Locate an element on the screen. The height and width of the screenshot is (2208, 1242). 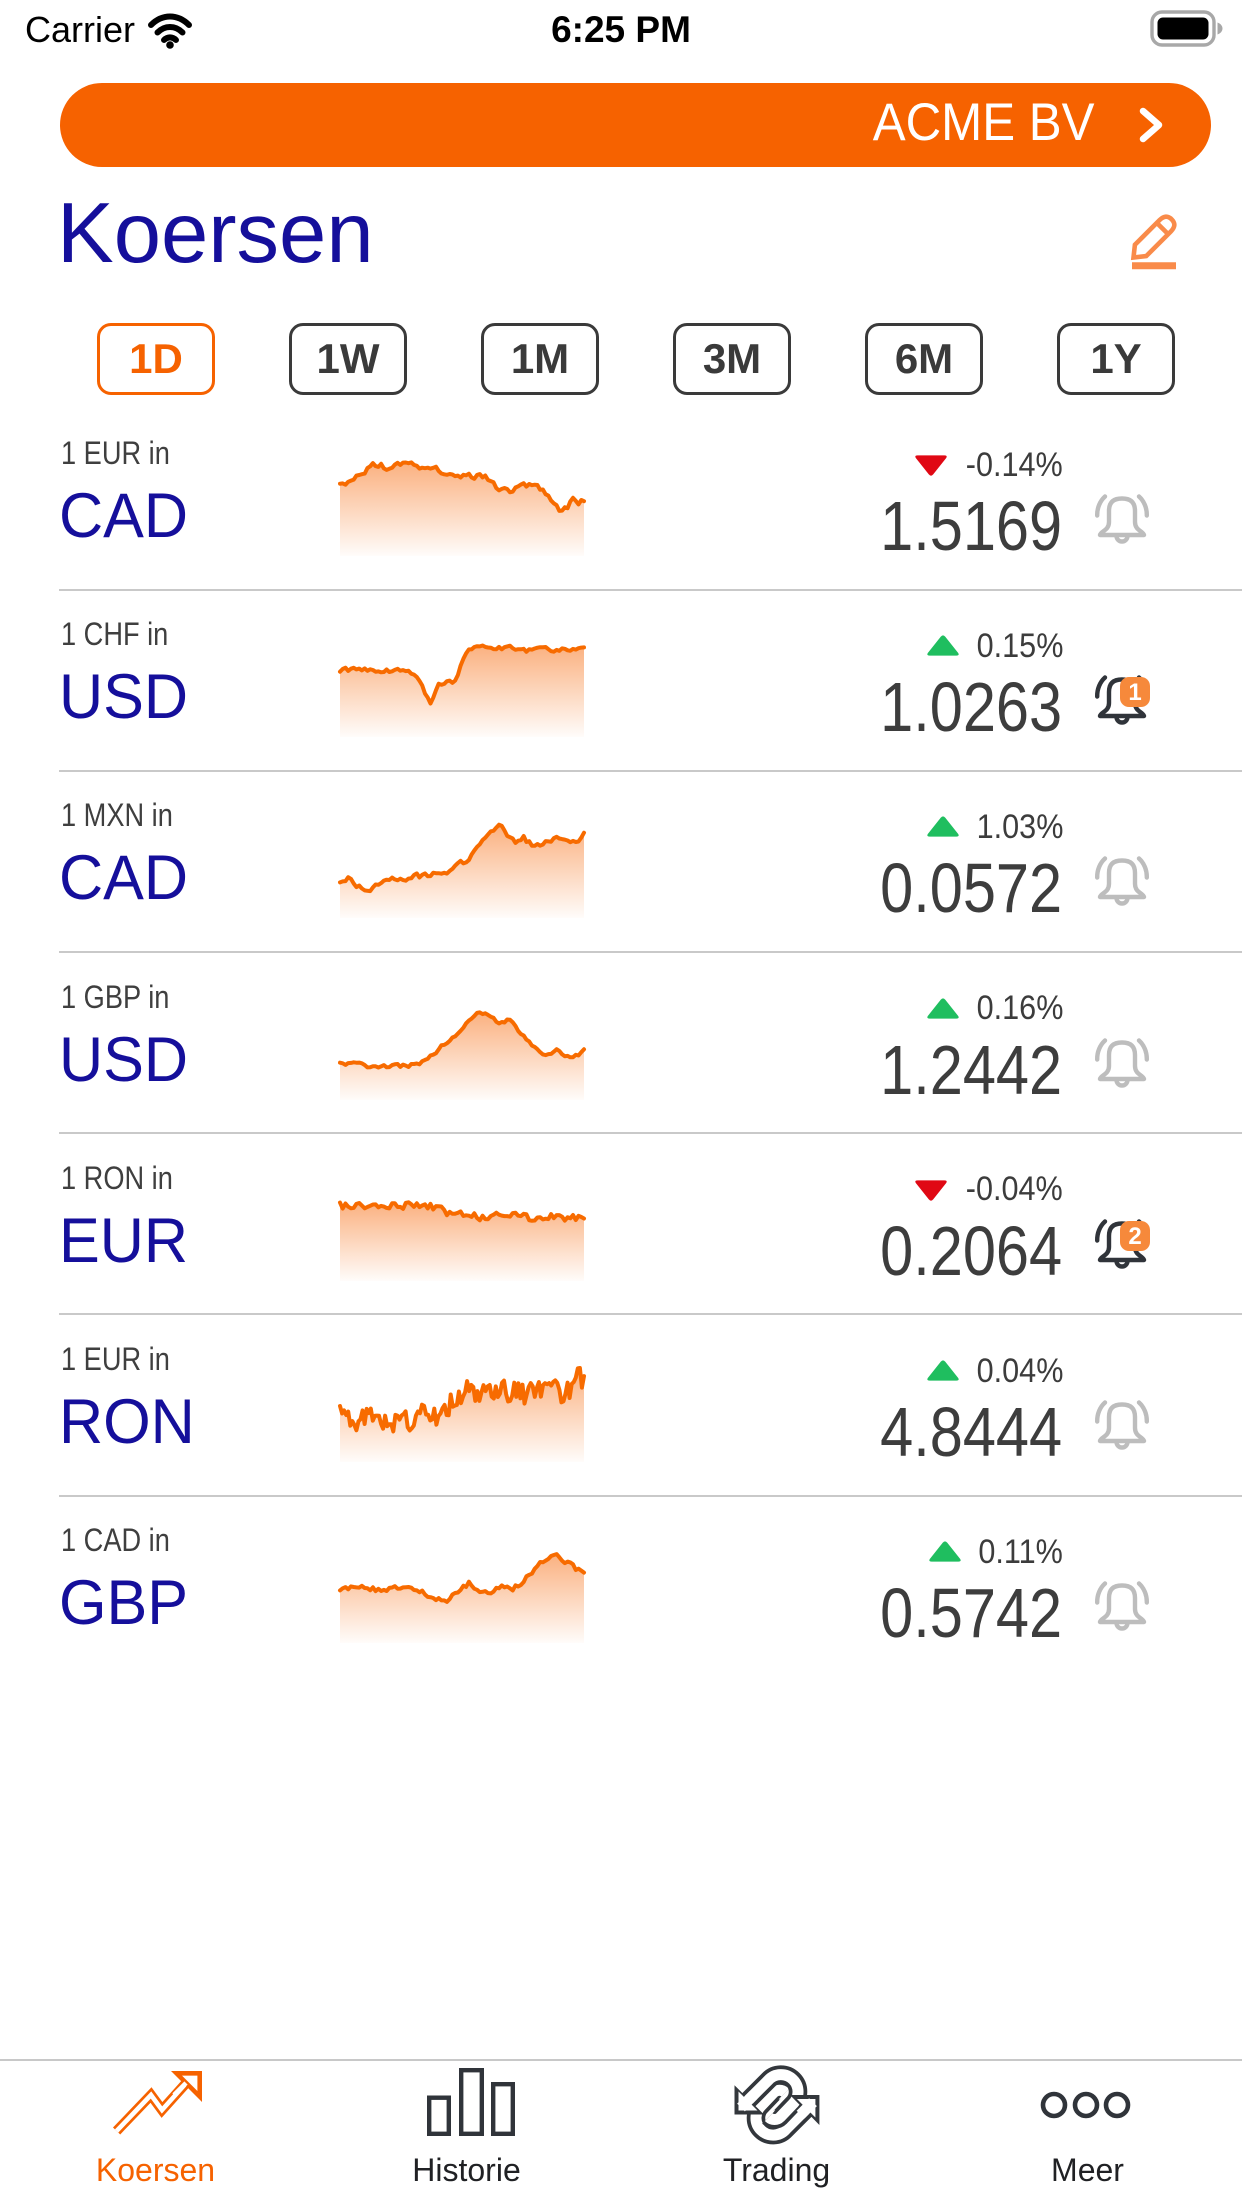
svg-text: 2 is located at coordinates (1134, 1236).